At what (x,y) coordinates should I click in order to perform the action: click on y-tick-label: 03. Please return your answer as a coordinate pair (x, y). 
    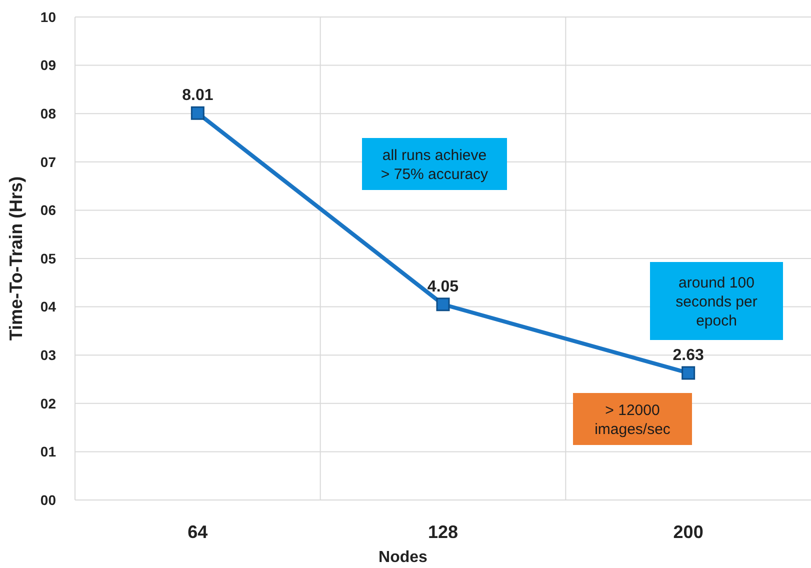
    Looking at the image, I should click on (48, 355).